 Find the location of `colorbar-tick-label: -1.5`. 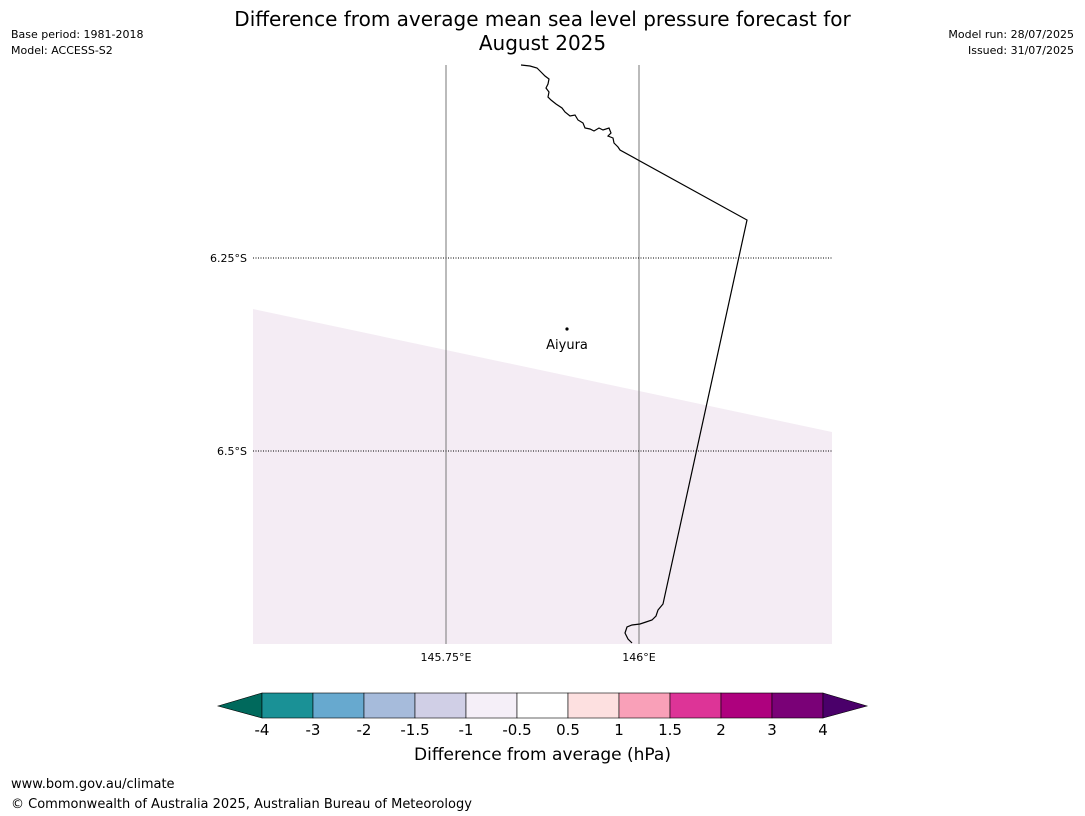

colorbar-tick-label: -1.5 is located at coordinates (414, 730).